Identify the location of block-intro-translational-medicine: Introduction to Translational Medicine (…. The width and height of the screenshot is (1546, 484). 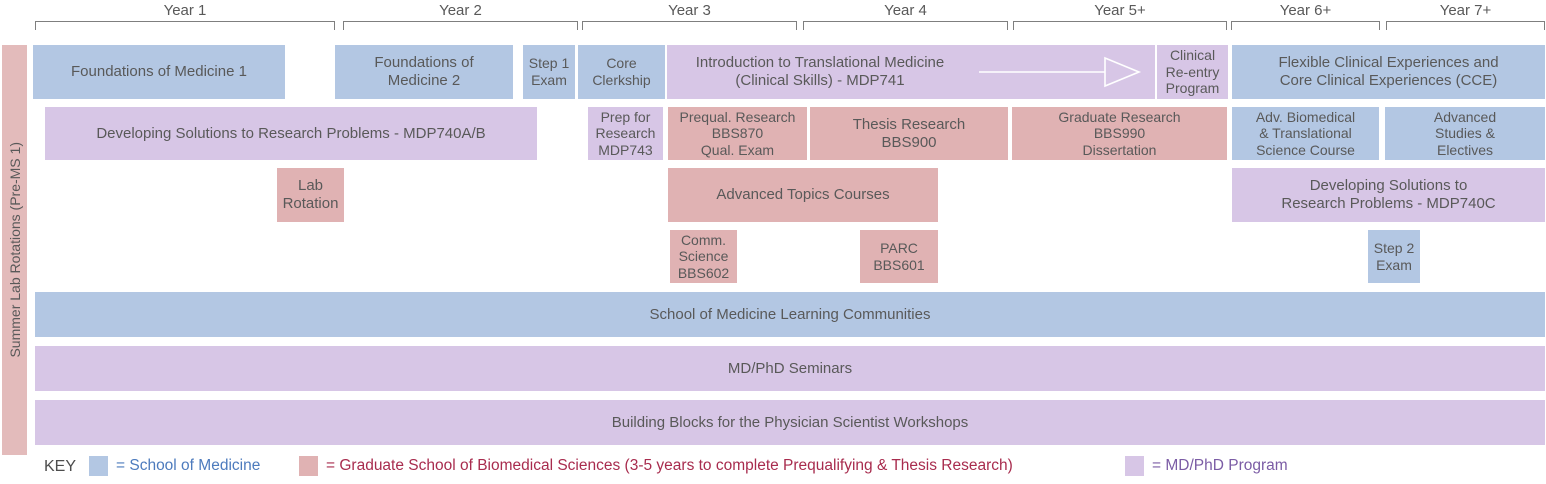
(911, 72).